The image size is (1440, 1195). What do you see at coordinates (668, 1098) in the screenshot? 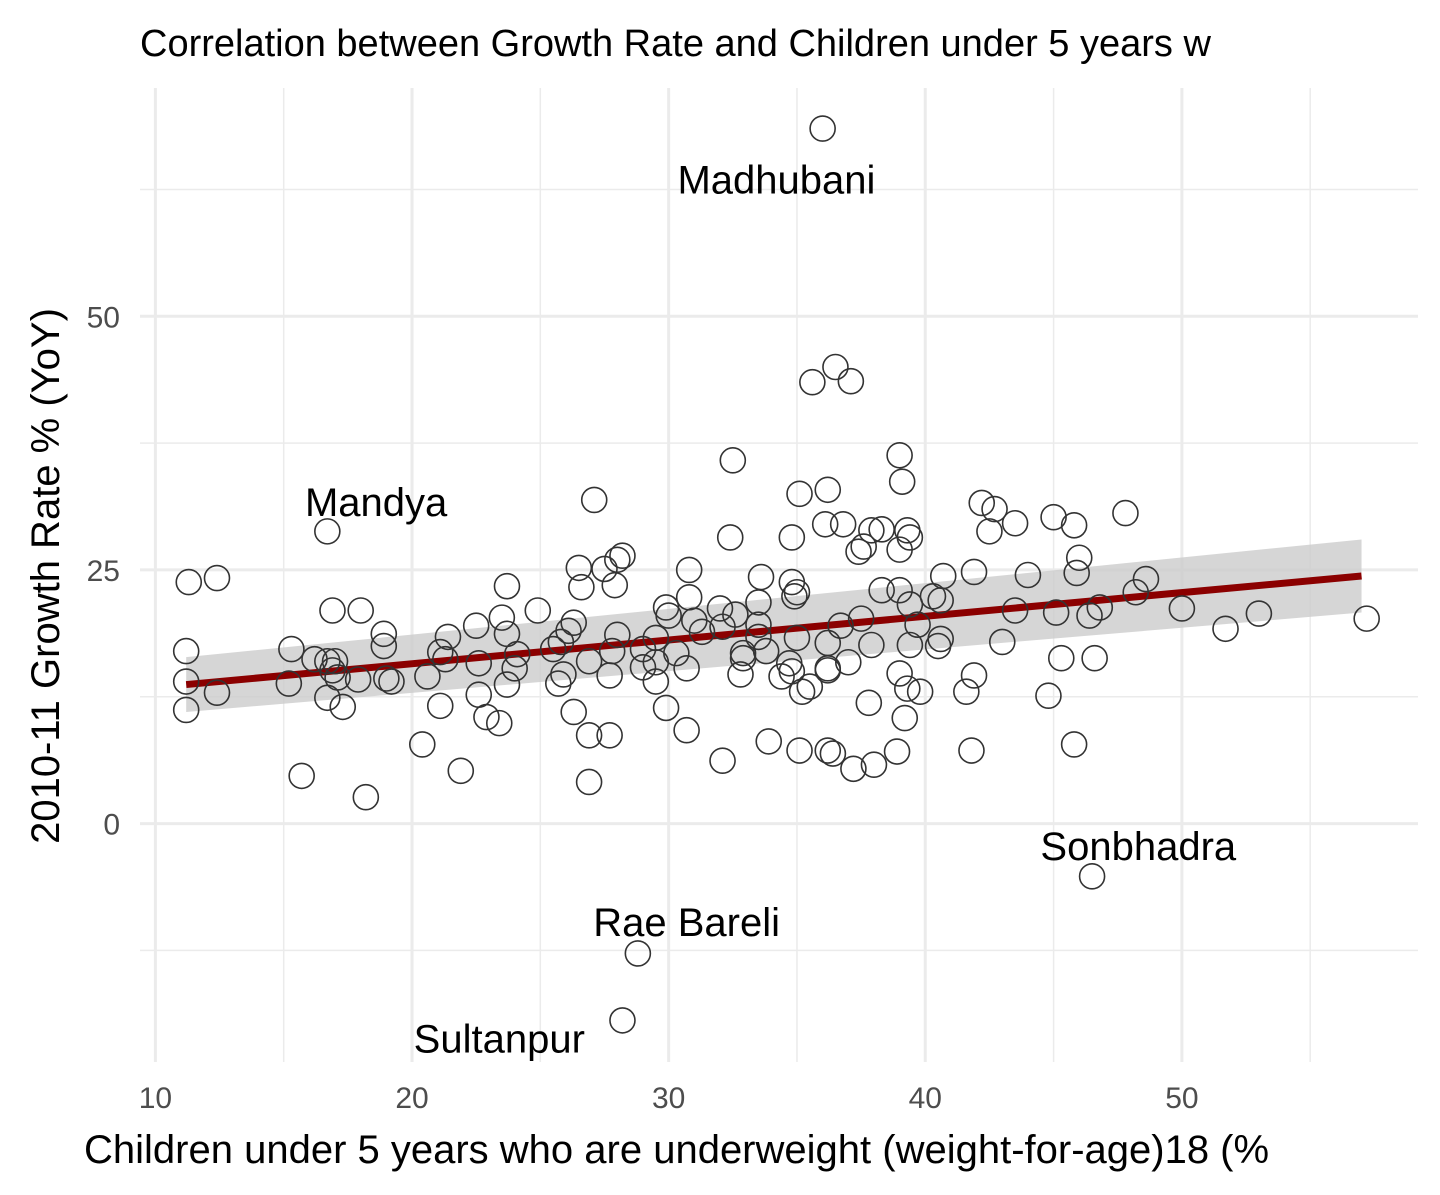
I see `x-tick-label: 30` at bounding box center [668, 1098].